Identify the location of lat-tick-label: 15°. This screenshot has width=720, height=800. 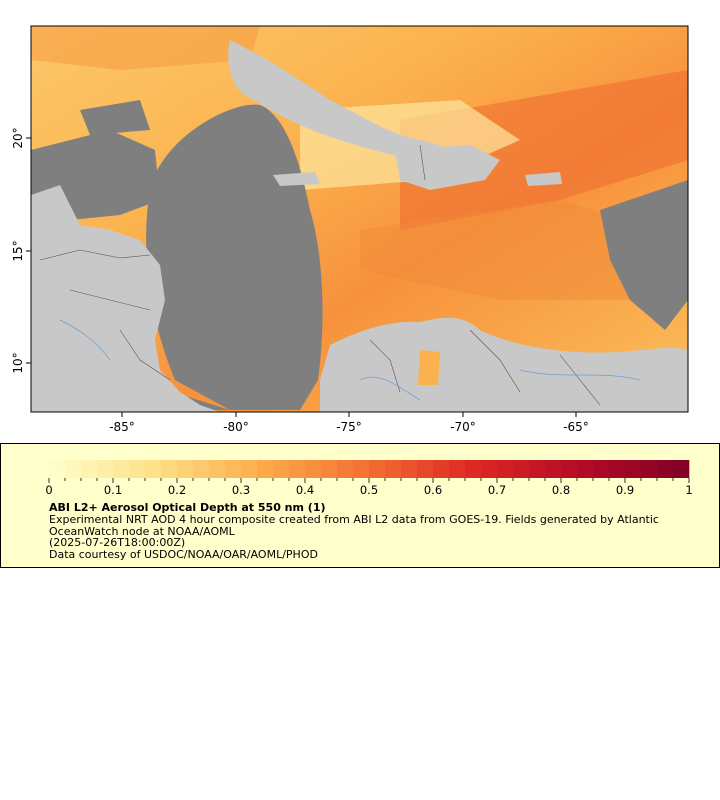
(18, 250).